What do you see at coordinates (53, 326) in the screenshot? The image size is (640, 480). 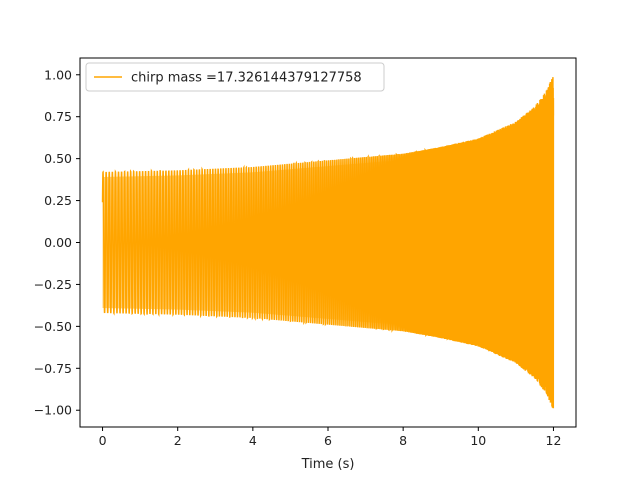 I see `y-tick-label: −0.50` at bounding box center [53, 326].